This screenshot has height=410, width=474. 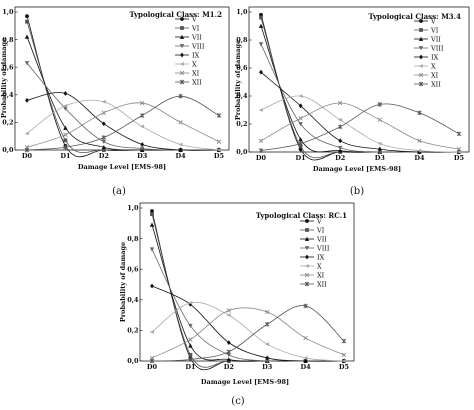 What do you see at coordinates (323, 248) in the screenshot?
I see `legend-label: VIII` at bounding box center [323, 248].